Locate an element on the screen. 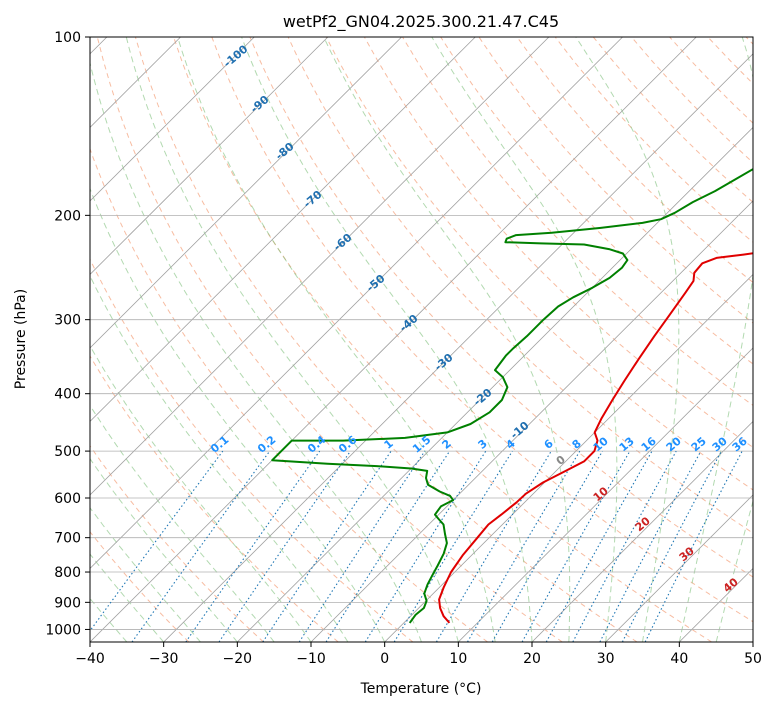  y-tick-label: 900 is located at coordinates (67, 603).